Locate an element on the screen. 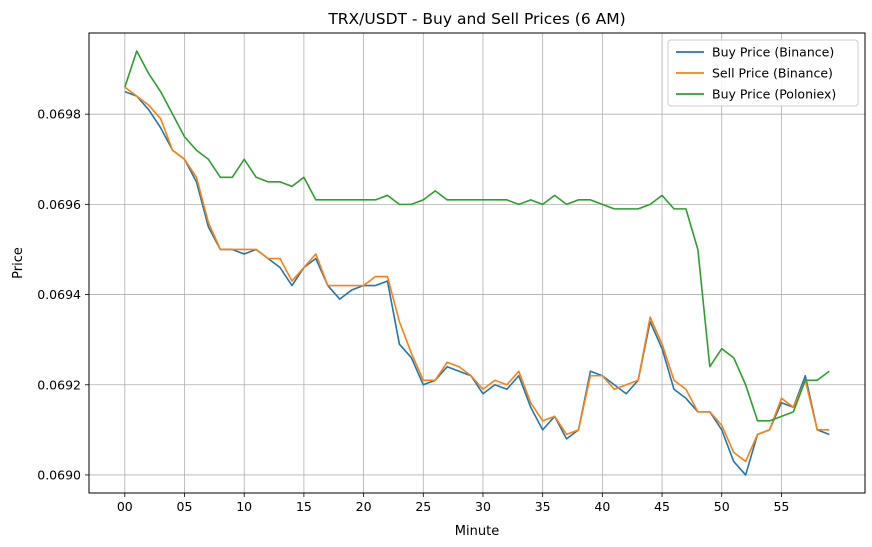 The width and height of the screenshot is (872, 547). legend-label: Sell Price (Binance) is located at coordinates (772, 73).